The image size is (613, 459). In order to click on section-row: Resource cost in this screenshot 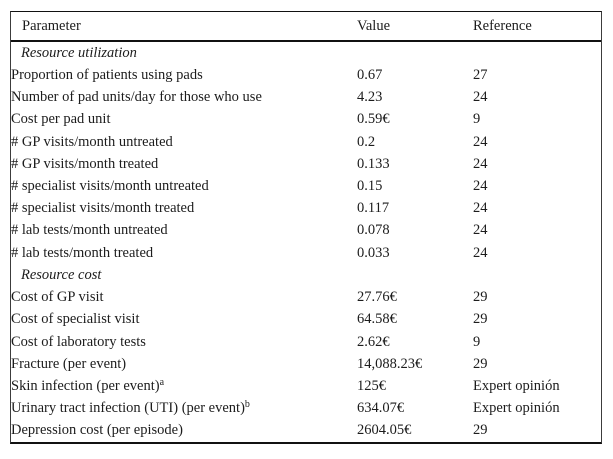, I will do `click(306, 275)`.